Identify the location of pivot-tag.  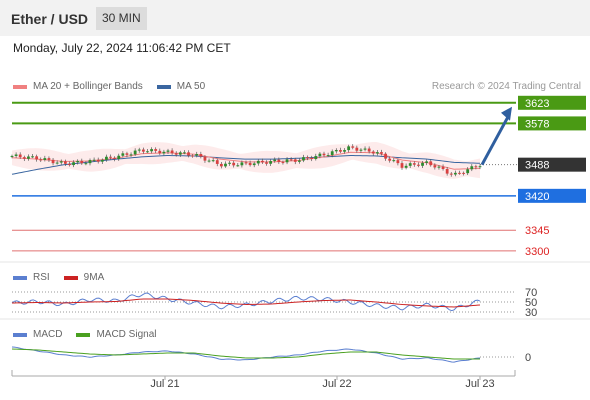
(552, 195).